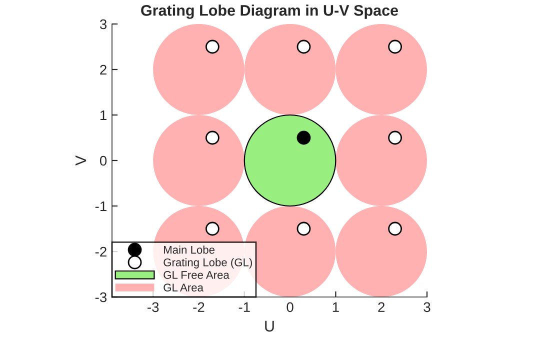  What do you see at coordinates (269, 326) in the screenshot?
I see `x-axis-title: U` at bounding box center [269, 326].